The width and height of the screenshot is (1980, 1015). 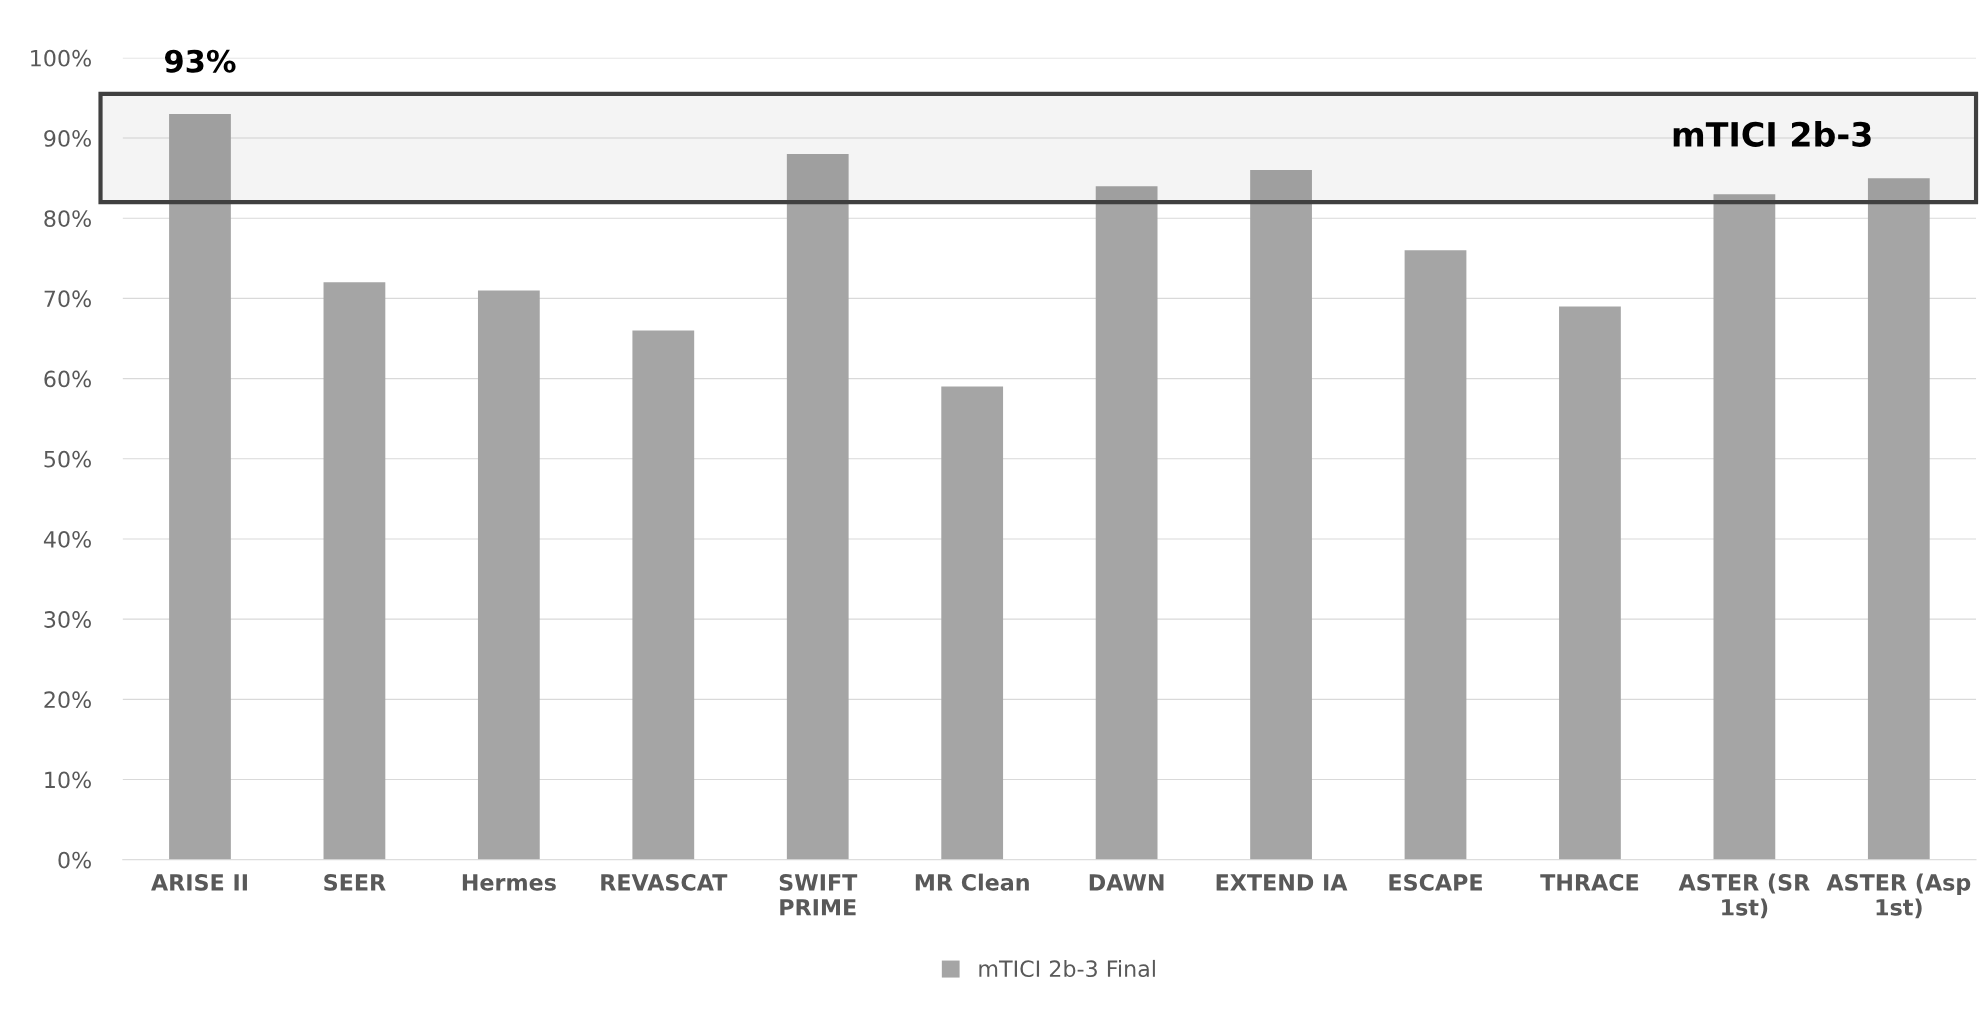 I want to click on x-tick-label: THRACE, so click(x=1589, y=882).